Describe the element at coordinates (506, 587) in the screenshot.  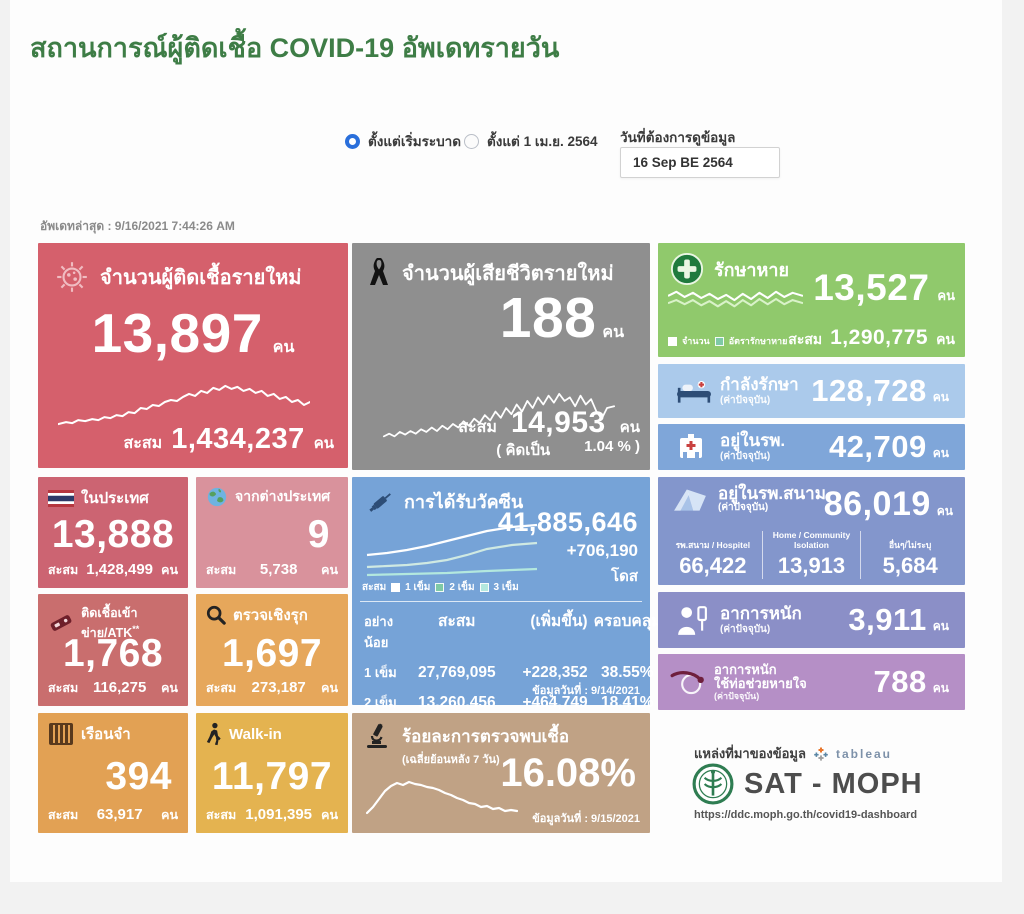
I see `legend-dose3-label: 3 เข็ม` at that location.